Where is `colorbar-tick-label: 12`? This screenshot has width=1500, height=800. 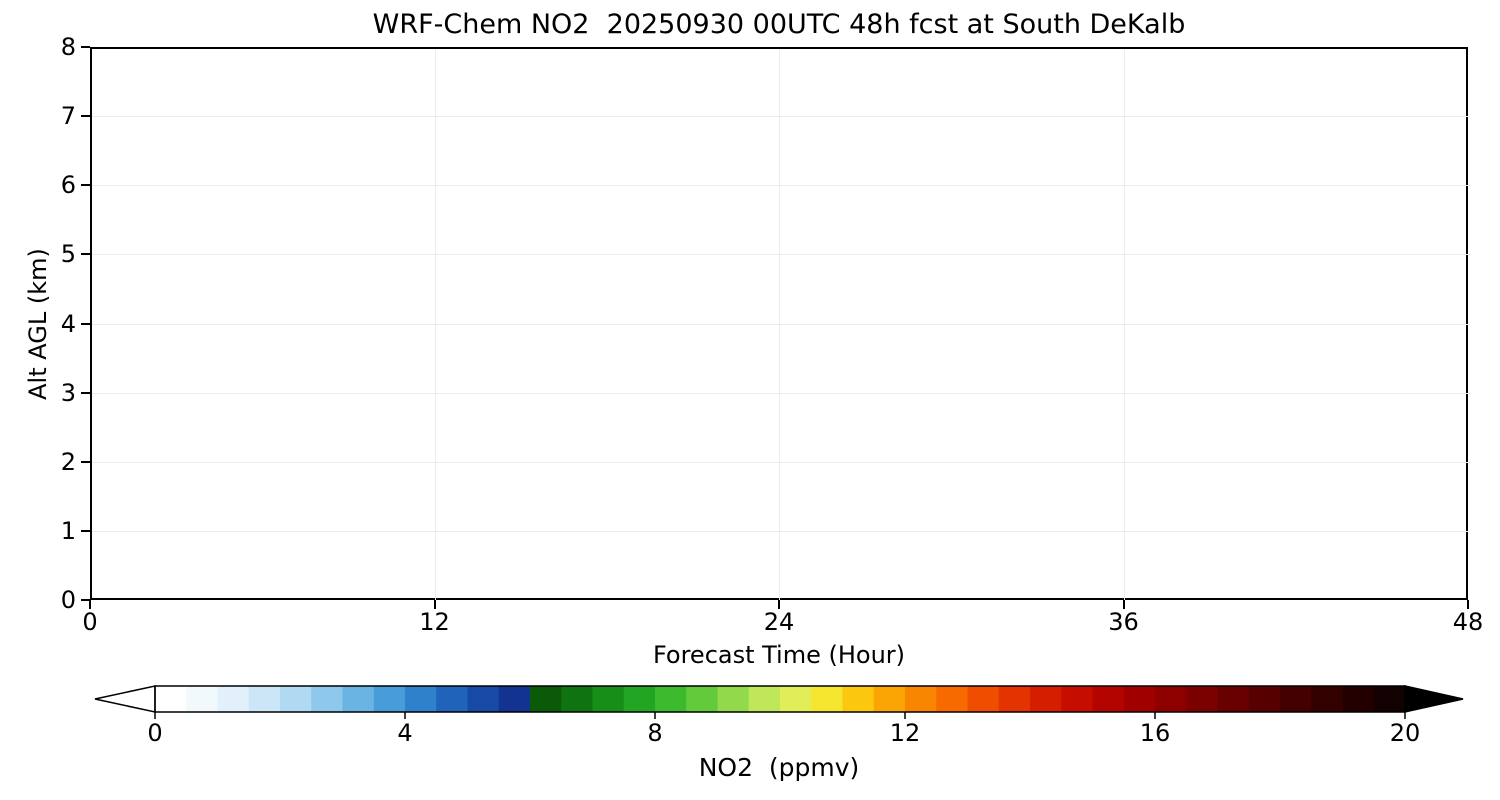
colorbar-tick-label: 12 is located at coordinates (905, 733).